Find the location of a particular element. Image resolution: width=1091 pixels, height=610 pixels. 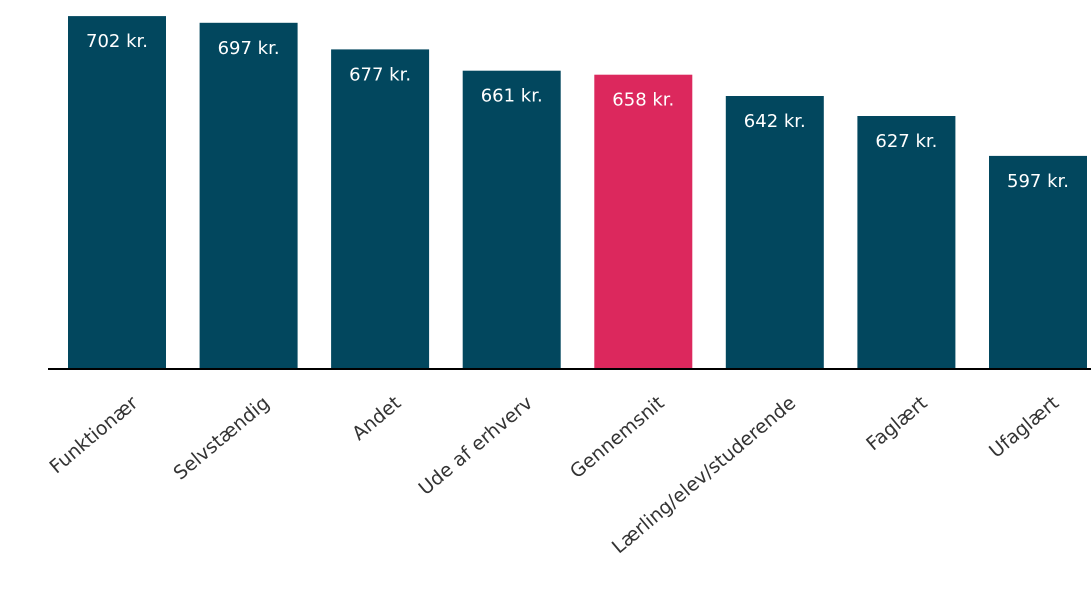

value-label-4: 661 kr. is located at coordinates (512, 96).